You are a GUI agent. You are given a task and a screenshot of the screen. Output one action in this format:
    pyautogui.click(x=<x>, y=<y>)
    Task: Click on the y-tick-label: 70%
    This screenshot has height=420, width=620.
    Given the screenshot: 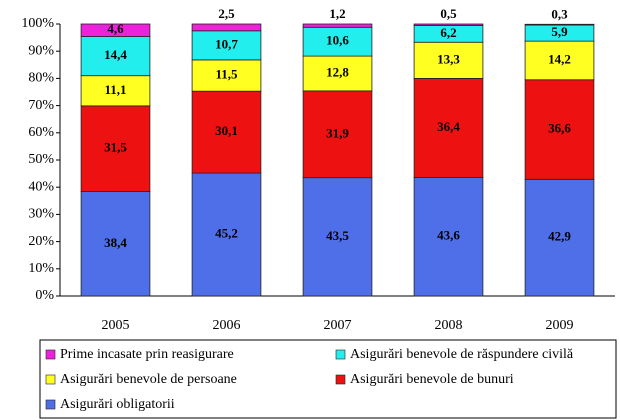 What is the action you would take?
    pyautogui.click(x=41, y=105)
    